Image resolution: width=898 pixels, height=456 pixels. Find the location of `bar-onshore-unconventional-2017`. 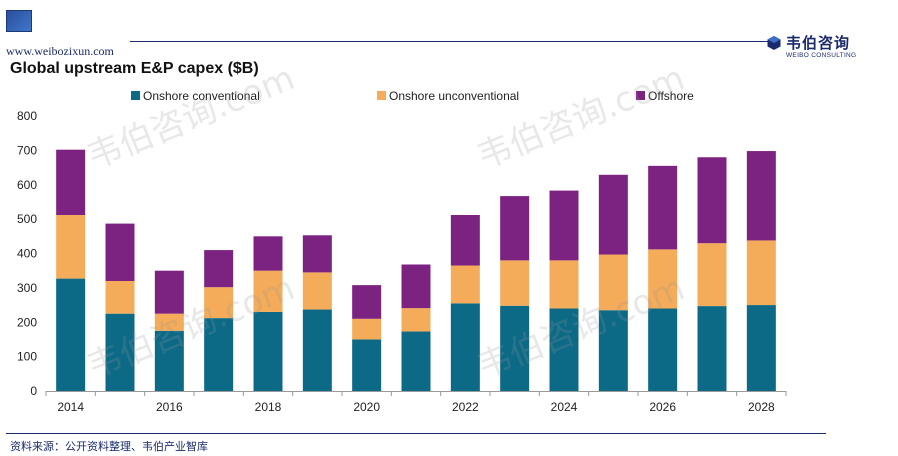

bar-onshore-unconventional-2017 is located at coordinates (219, 303).